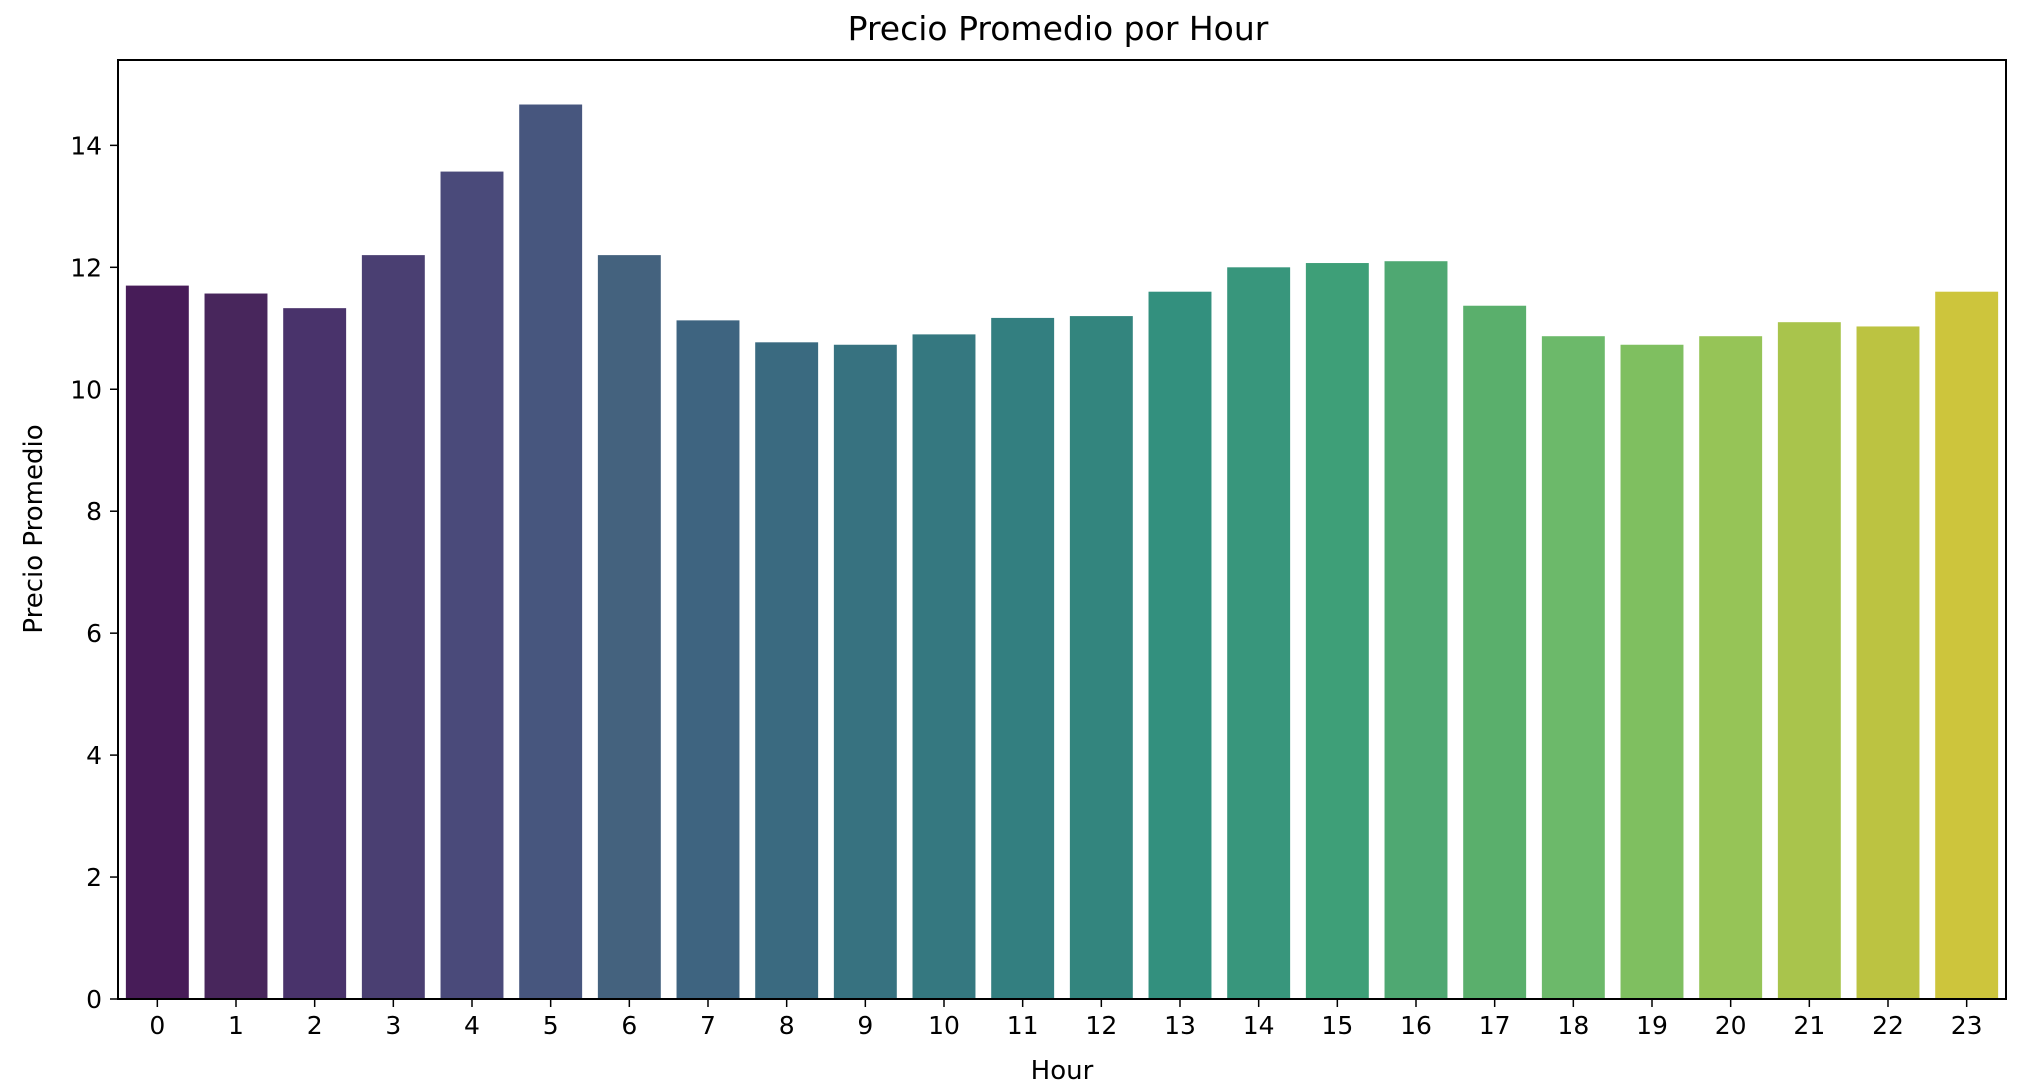  Describe the element at coordinates (1967, 1025) in the screenshot. I see `x-tick-label: 23` at that location.